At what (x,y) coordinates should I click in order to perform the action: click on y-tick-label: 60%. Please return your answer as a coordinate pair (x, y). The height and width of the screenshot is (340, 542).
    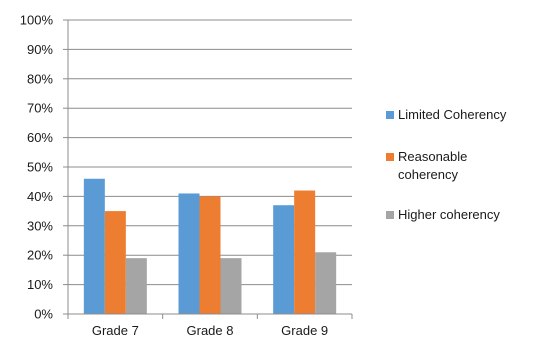
    Looking at the image, I should click on (40, 137).